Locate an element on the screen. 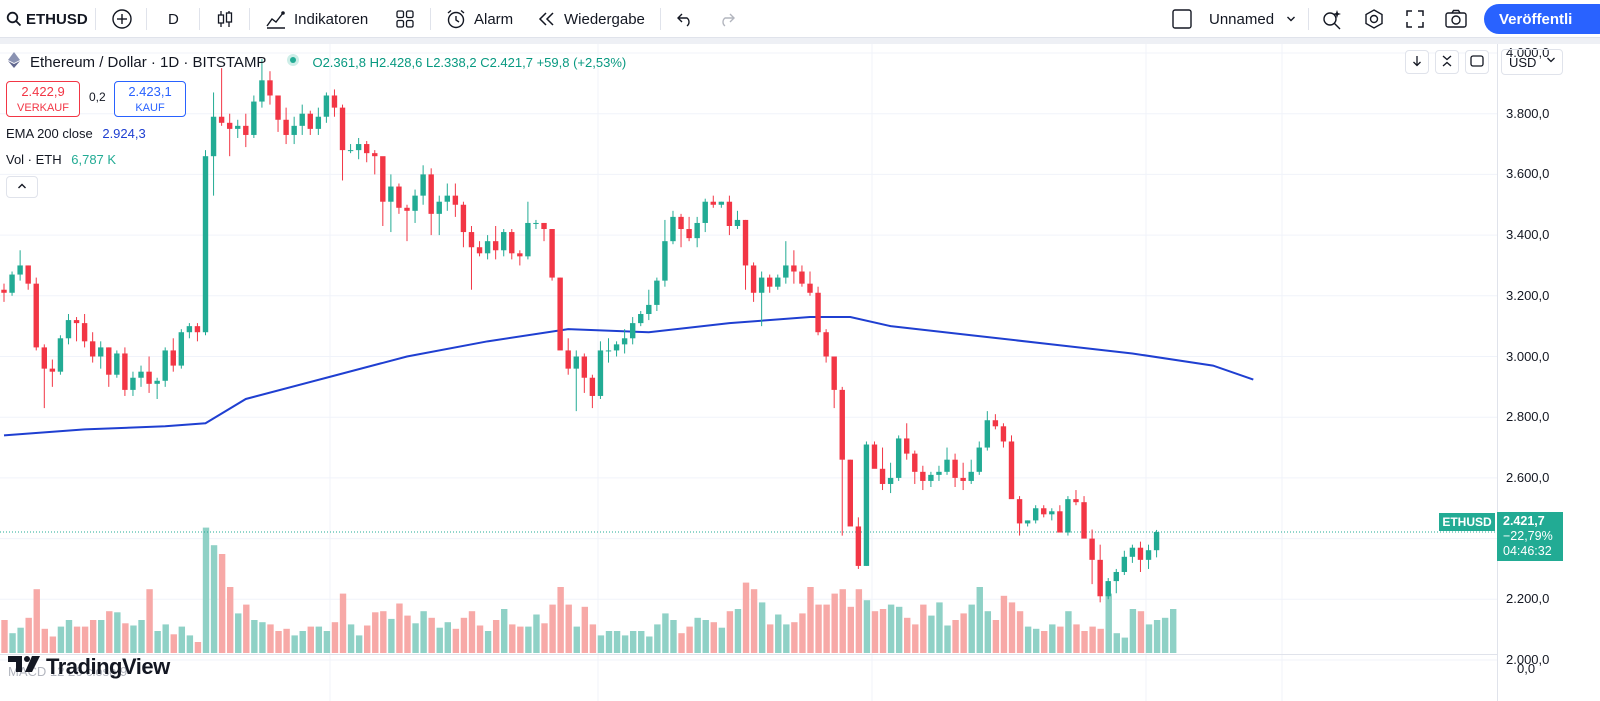 Image resolution: width=1600 pixels, height=701 pixels. redo-button is located at coordinates (727, 19).